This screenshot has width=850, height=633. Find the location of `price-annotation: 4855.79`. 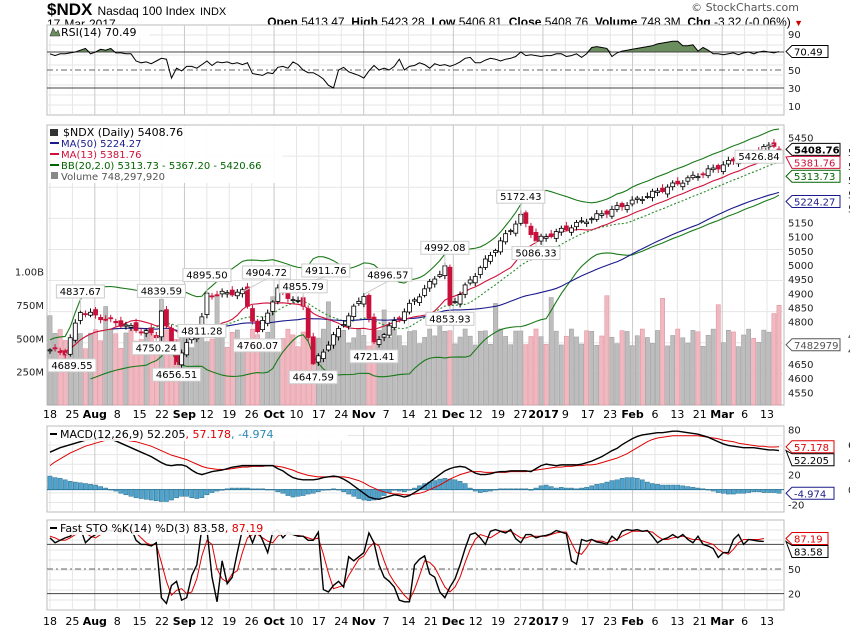

price-annotation: 4855.79 is located at coordinates (302, 287).